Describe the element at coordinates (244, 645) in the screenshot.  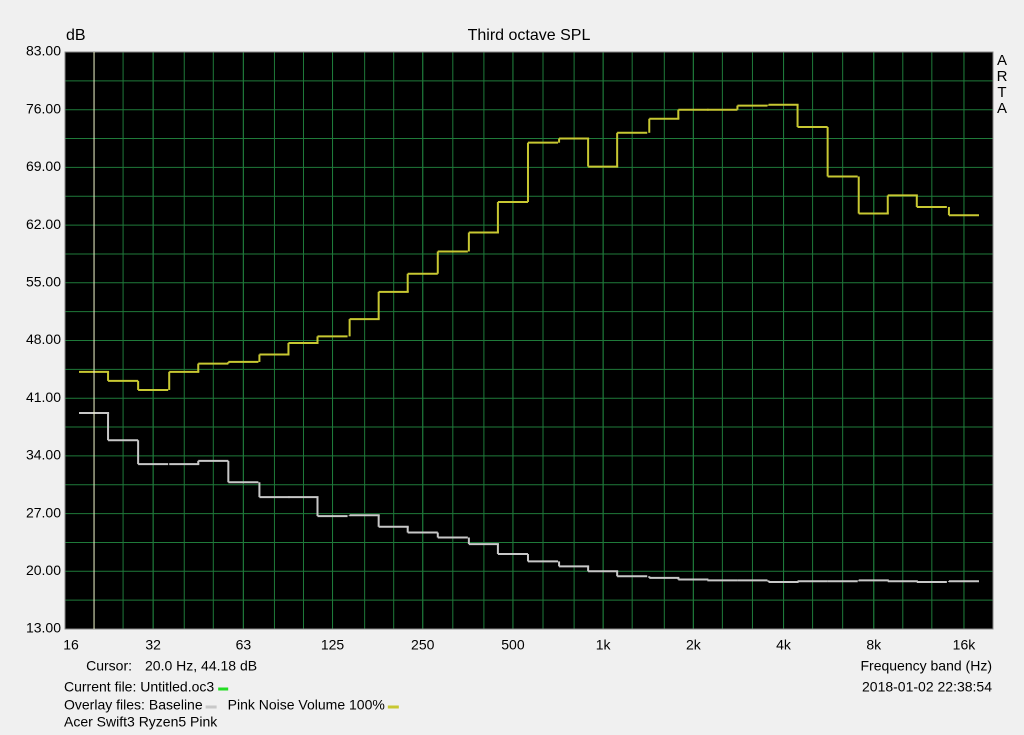
I see `x-tick-label: 63` at that location.